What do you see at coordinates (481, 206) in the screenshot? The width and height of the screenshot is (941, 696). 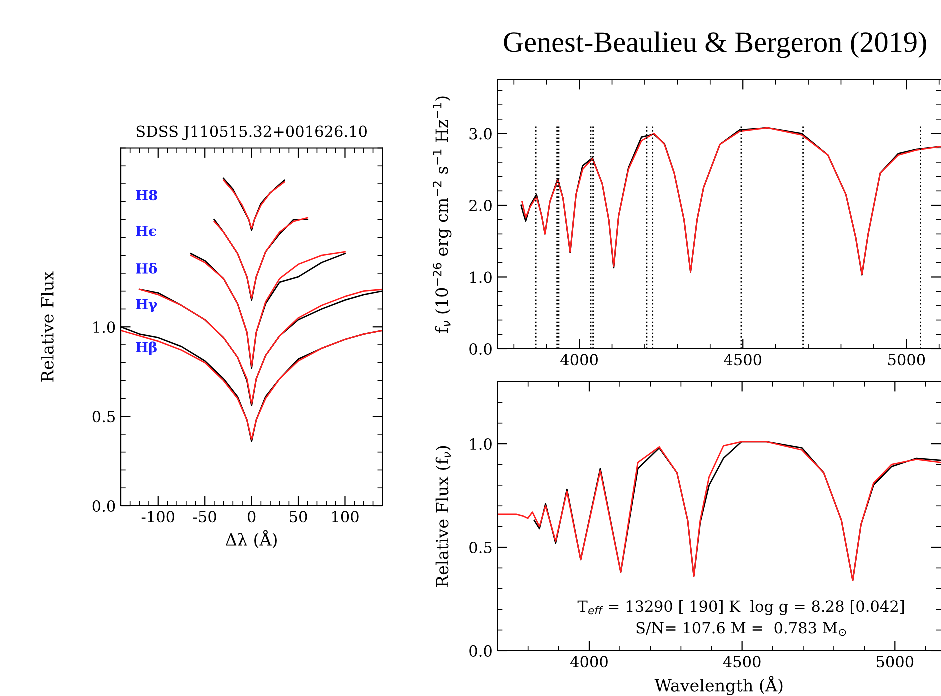 I see `y-tick-label: 2.0` at bounding box center [481, 206].